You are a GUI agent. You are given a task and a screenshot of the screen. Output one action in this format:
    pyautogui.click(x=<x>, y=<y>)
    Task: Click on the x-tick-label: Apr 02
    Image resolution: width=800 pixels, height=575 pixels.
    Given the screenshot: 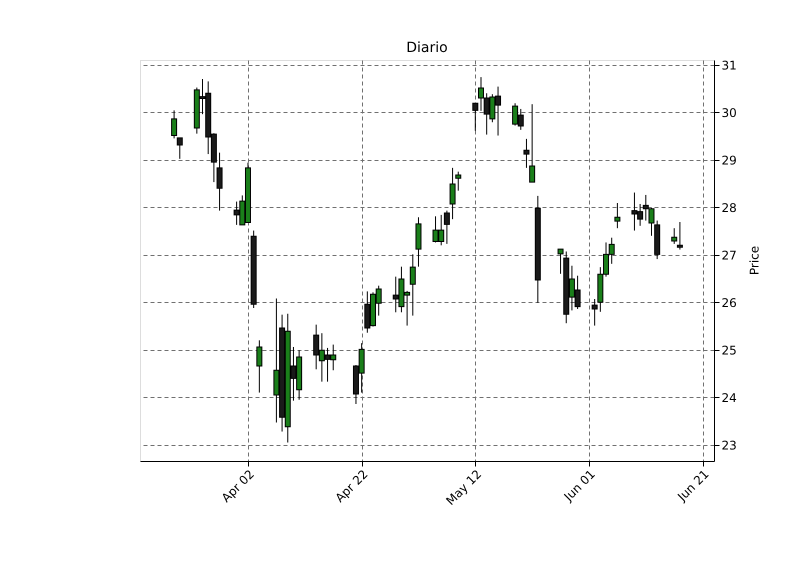 What is the action you would take?
    pyautogui.click(x=237, y=486)
    